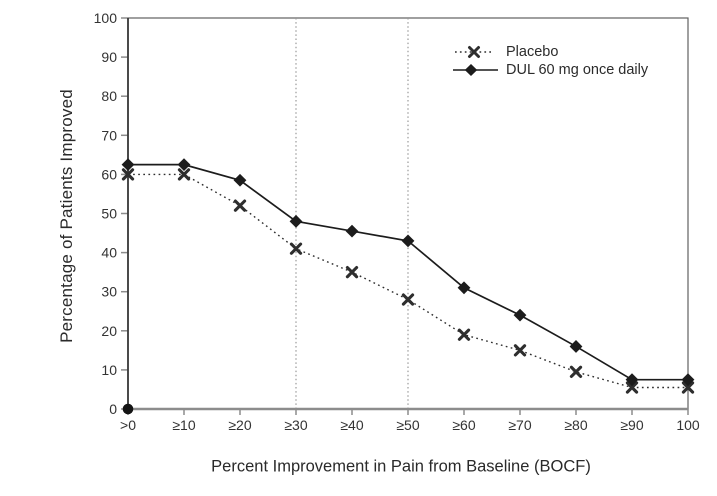 This screenshot has width=717, height=496. What do you see at coordinates (519, 425) in the screenshot?
I see `x-tick-label: ≥70` at bounding box center [519, 425].